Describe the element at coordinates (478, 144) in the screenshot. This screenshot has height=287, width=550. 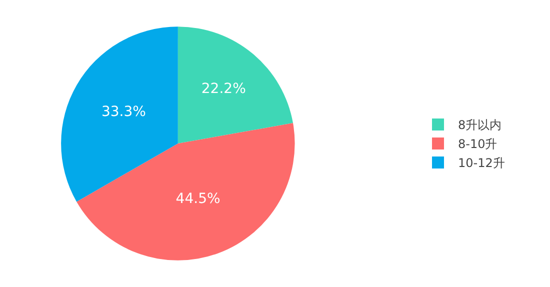
I see `legend-label: 8-10升` at that location.